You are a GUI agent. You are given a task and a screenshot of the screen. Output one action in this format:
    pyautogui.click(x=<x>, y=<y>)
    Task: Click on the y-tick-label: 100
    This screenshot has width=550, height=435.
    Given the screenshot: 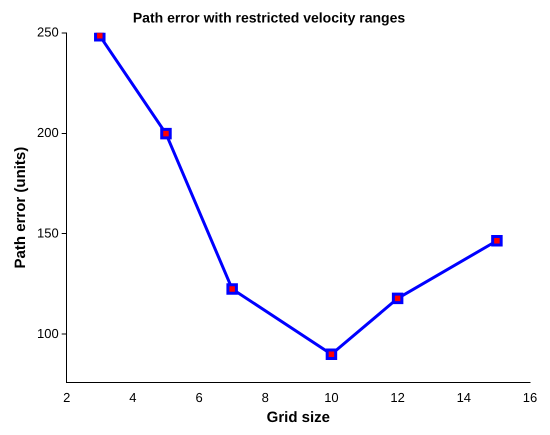 What is the action you would take?
    pyautogui.click(x=47, y=333)
    